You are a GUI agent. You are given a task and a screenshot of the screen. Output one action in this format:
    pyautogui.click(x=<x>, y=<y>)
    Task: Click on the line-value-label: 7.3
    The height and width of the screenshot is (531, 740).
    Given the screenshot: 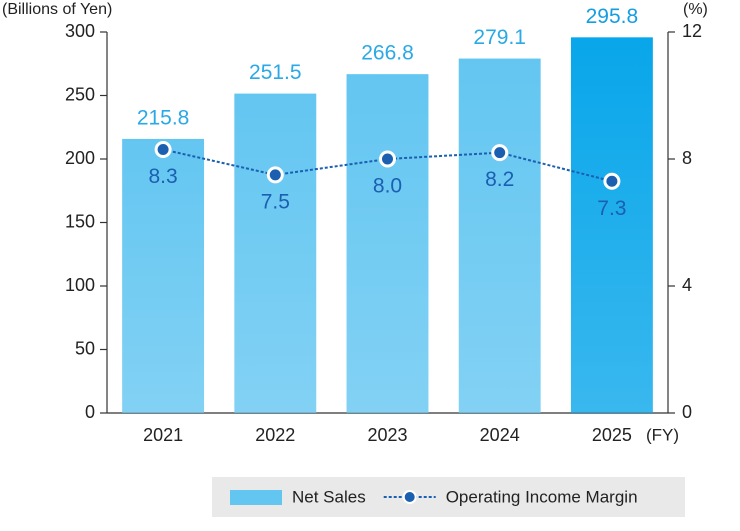 What is the action you would take?
    pyautogui.click(x=611, y=208)
    